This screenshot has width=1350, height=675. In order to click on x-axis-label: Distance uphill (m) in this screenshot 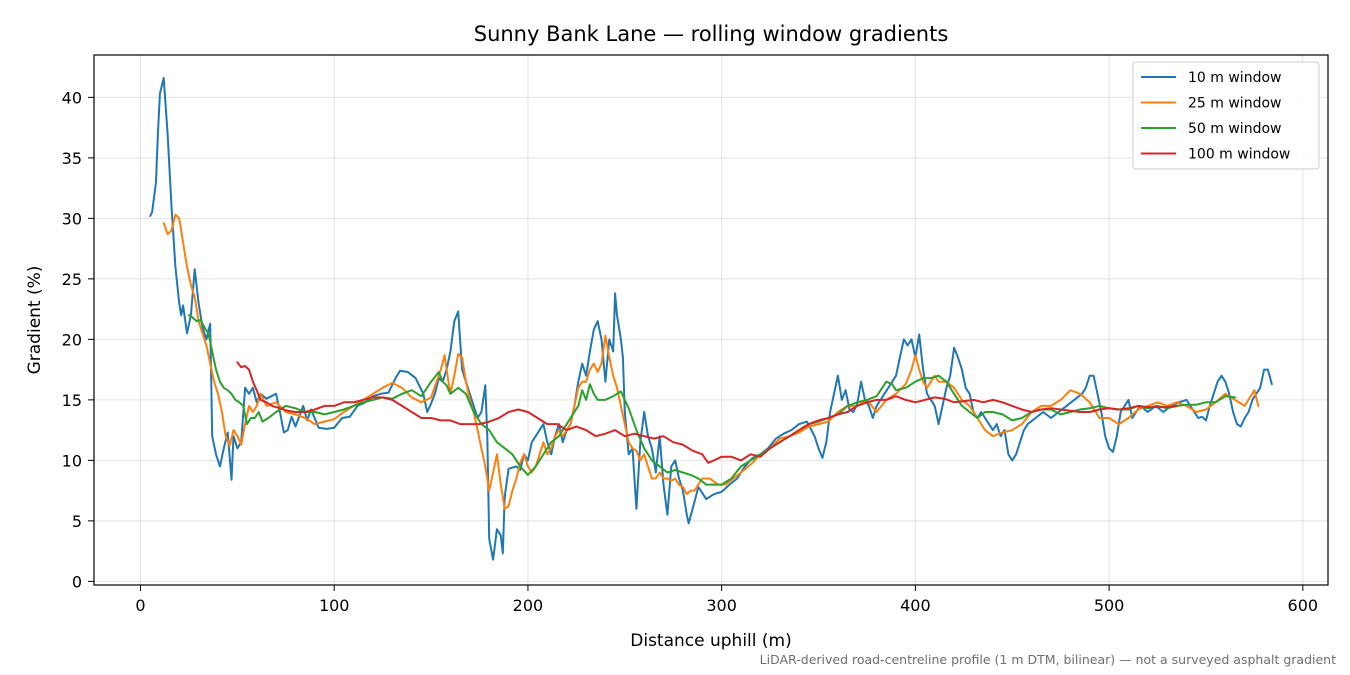, I will do `click(710, 641)`.